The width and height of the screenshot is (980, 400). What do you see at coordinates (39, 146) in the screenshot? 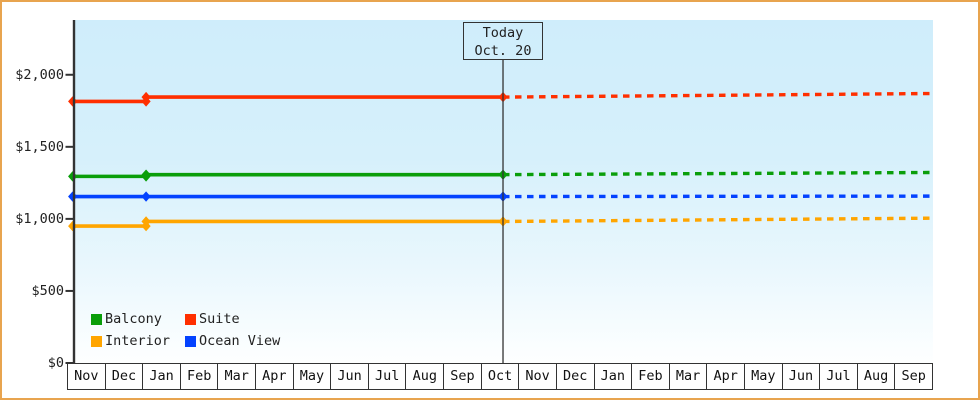
I see `y-axis-label: $1,500` at bounding box center [39, 146].